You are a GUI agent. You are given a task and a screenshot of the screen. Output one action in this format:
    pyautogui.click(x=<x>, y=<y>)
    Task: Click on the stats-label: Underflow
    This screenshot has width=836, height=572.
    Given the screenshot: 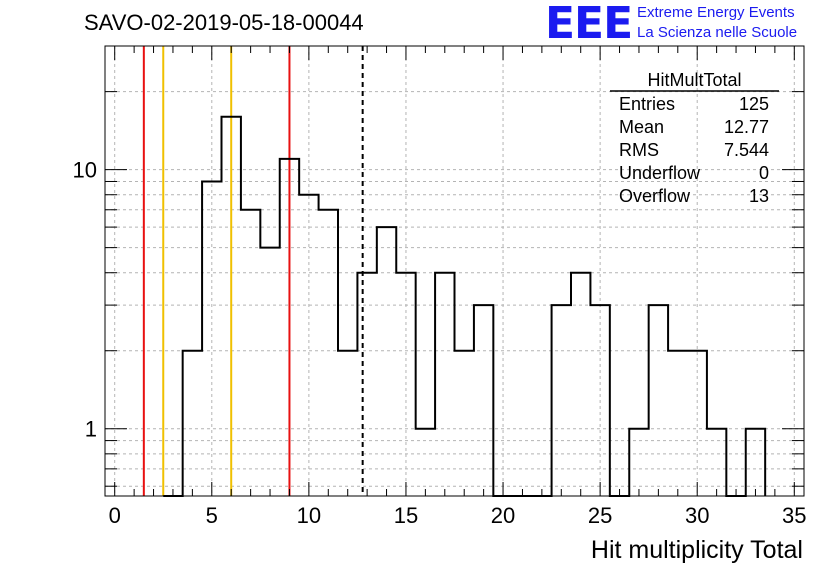 What is the action you would take?
    pyautogui.click(x=660, y=173)
    